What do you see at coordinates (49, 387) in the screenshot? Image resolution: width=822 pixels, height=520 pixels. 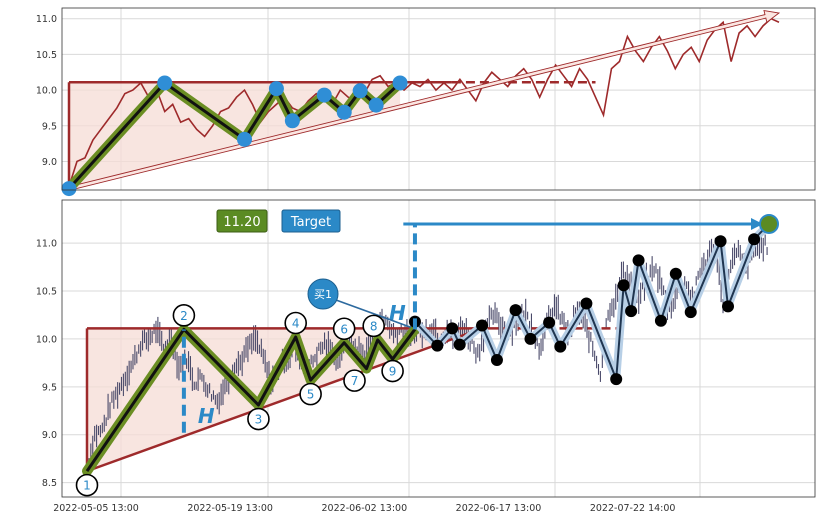 I see `bottom-y-tick-label: 9.5` at bounding box center [49, 387].